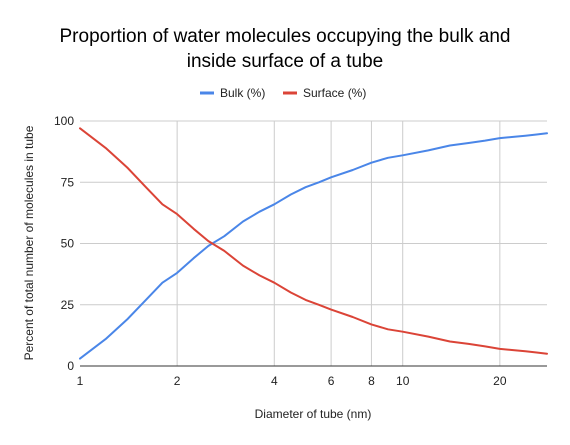 The image size is (570, 445). Describe the element at coordinates (331, 381) in the screenshot. I see `x-tick-label: 6` at that location.